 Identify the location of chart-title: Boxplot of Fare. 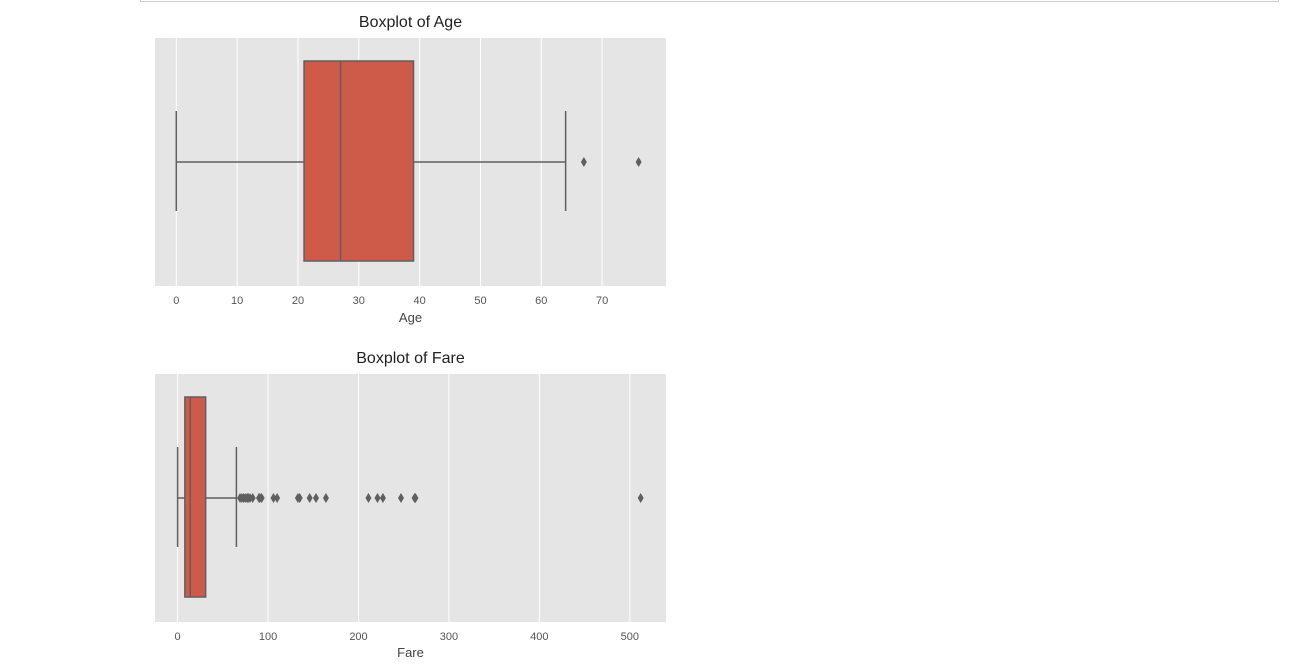
(410, 358).